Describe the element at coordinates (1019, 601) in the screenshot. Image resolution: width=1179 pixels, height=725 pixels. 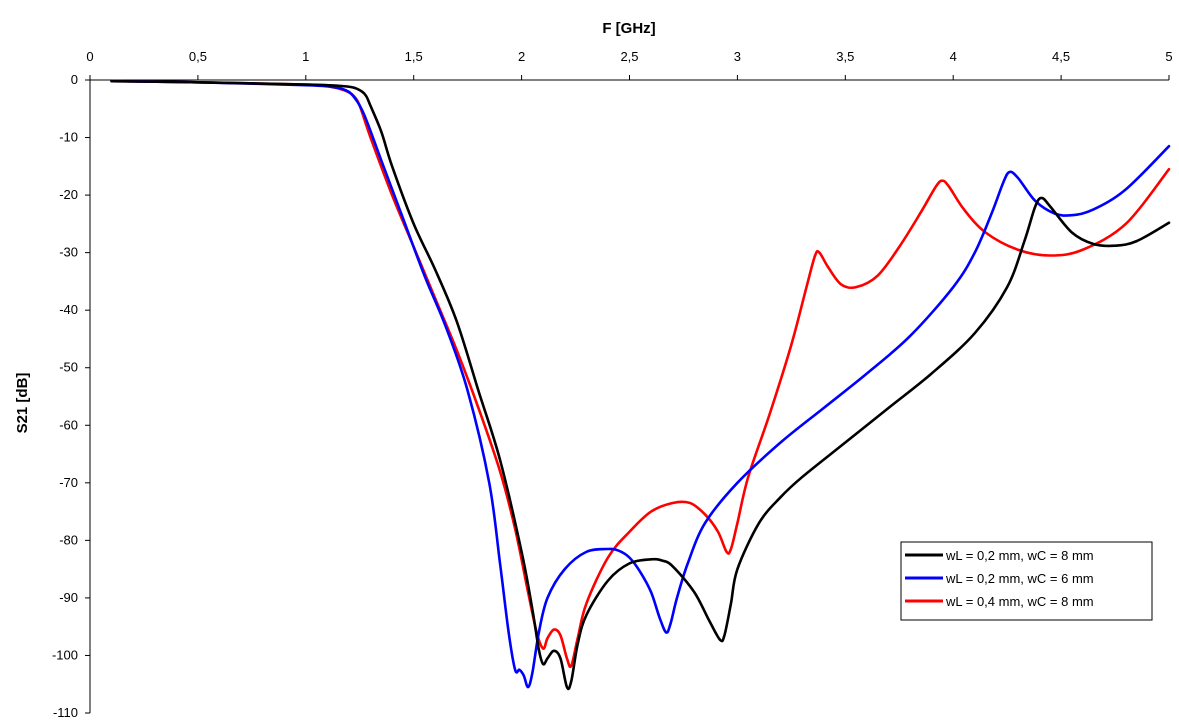
I see `legend-label: wL = 0,4 mm, wC = 8 mm` at that location.